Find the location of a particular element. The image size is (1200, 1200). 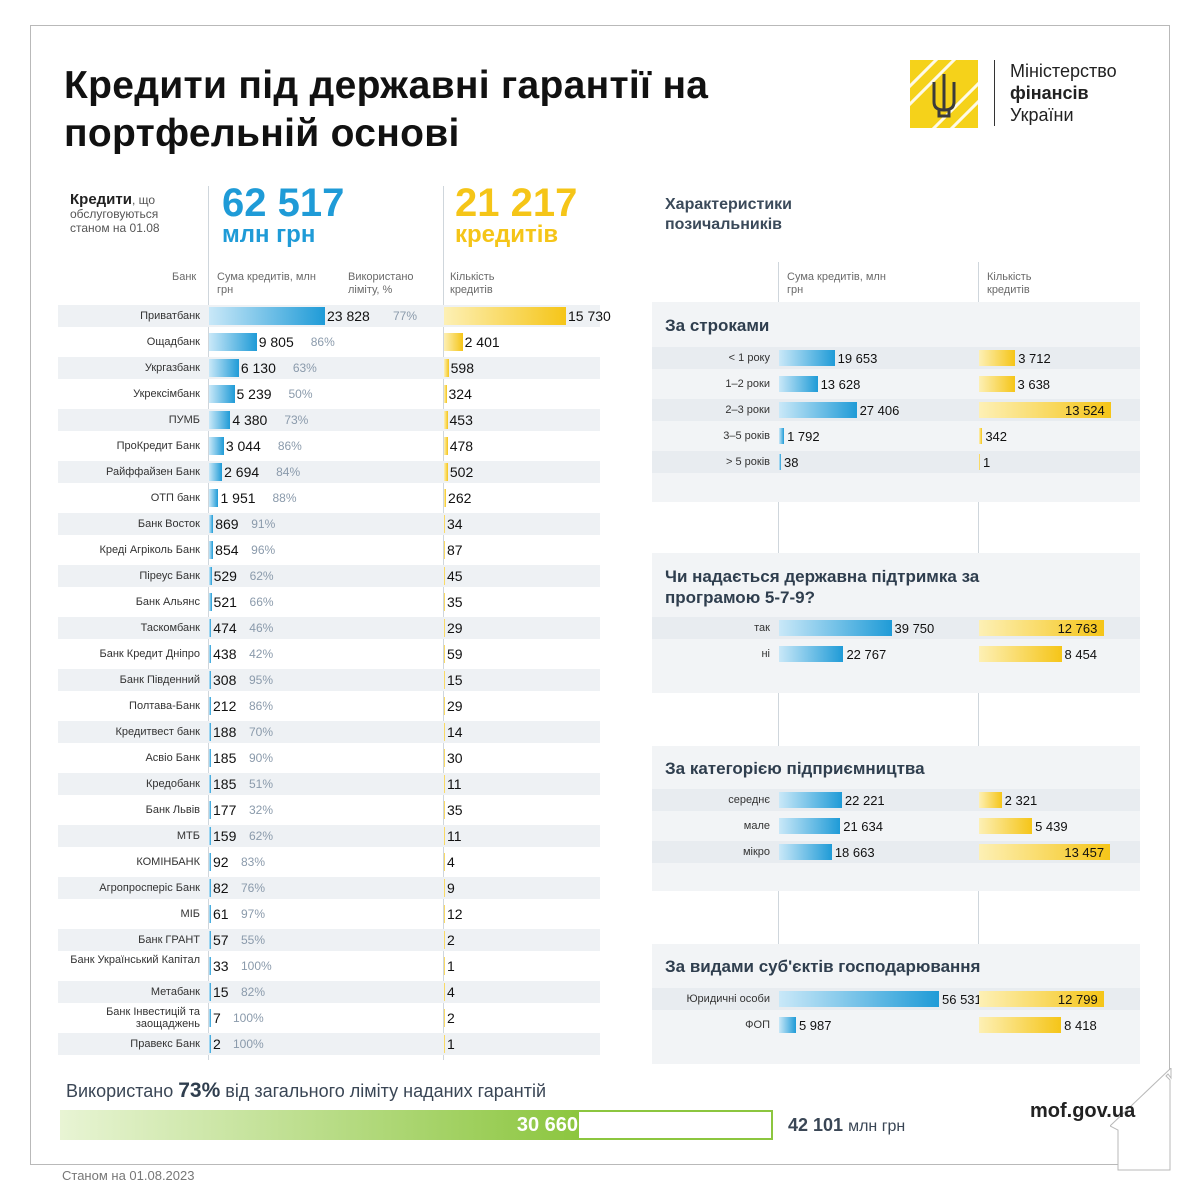

bank-name: Піреус Банк is located at coordinates (169, 576).